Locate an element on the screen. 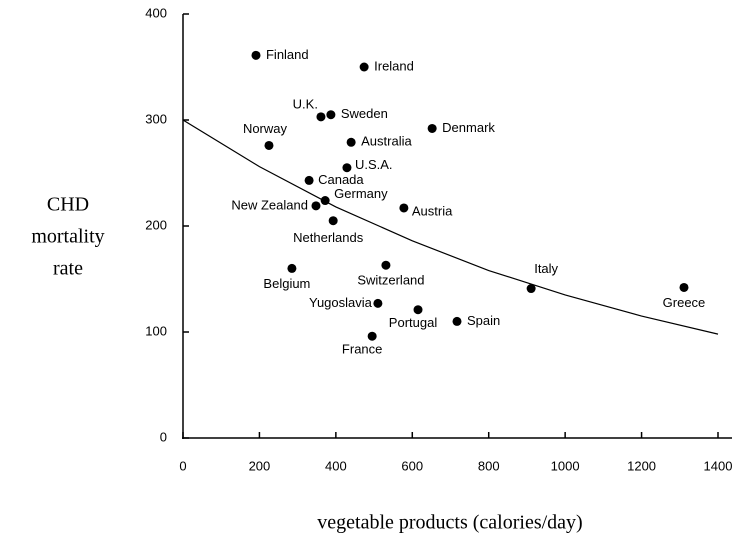  x-tick-label: 1200 is located at coordinates (641, 465).